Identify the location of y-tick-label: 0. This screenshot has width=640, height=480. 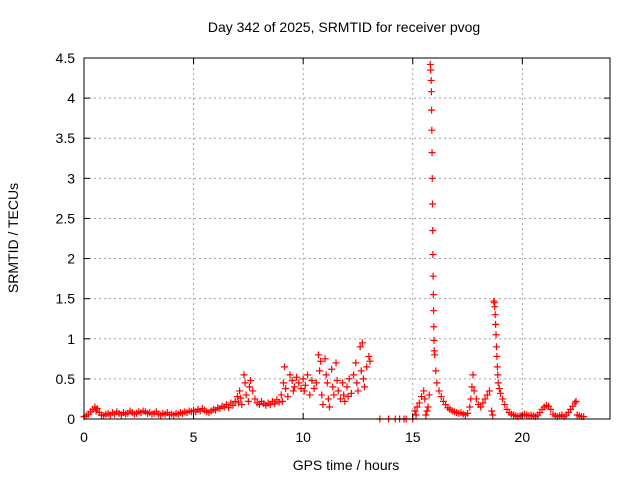
(71, 419).